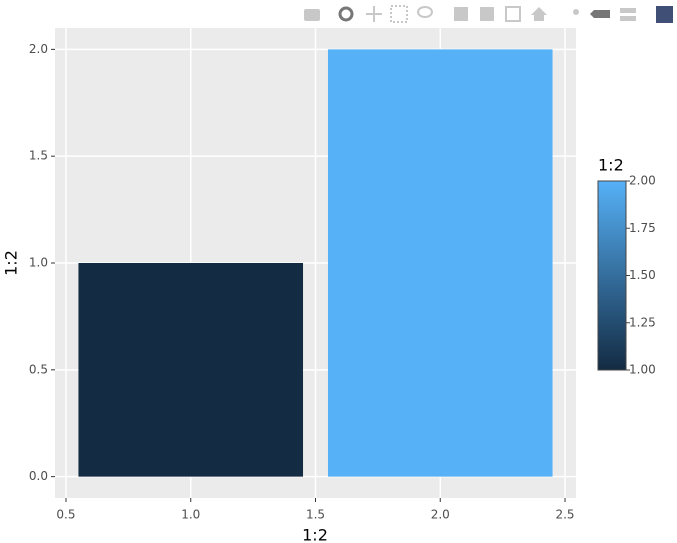 Image resolution: width=677 pixels, height=543 pixels. Describe the element at coordinates (38, 369) in the screenshot. I see `y-tick-label: 0.5` at that location.